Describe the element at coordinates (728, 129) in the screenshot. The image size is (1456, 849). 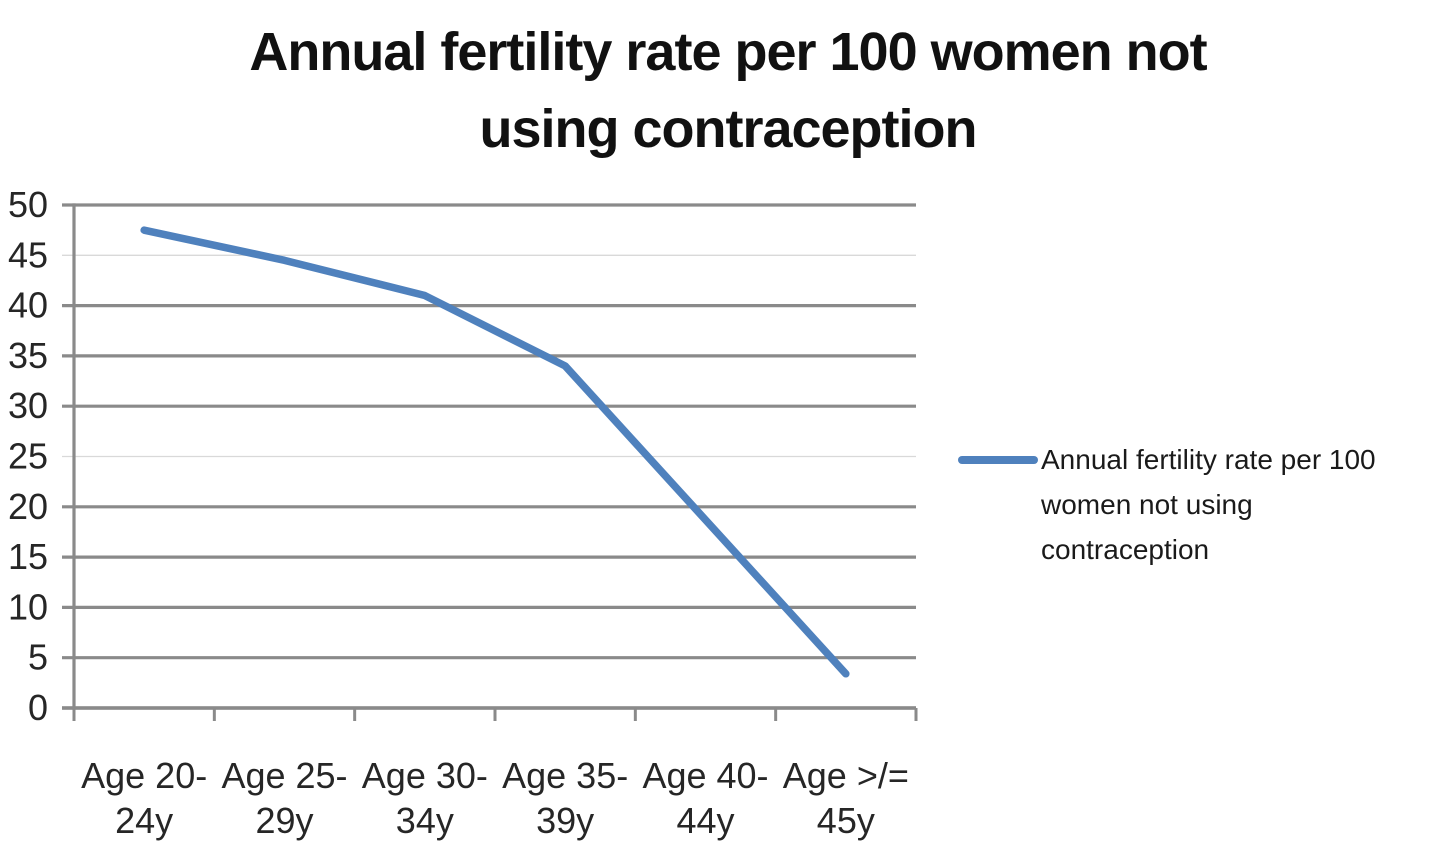
I see `chart-title-line2: using contraception` at that location.